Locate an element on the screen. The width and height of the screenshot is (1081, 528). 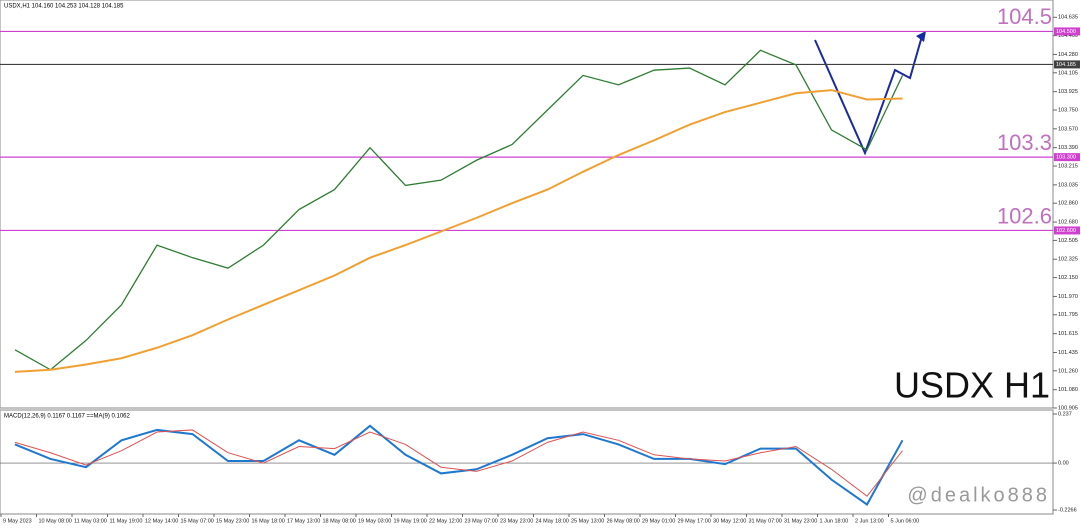
x-tick-label: 2 Jun 13:00 is located at coordinates (869, 521).